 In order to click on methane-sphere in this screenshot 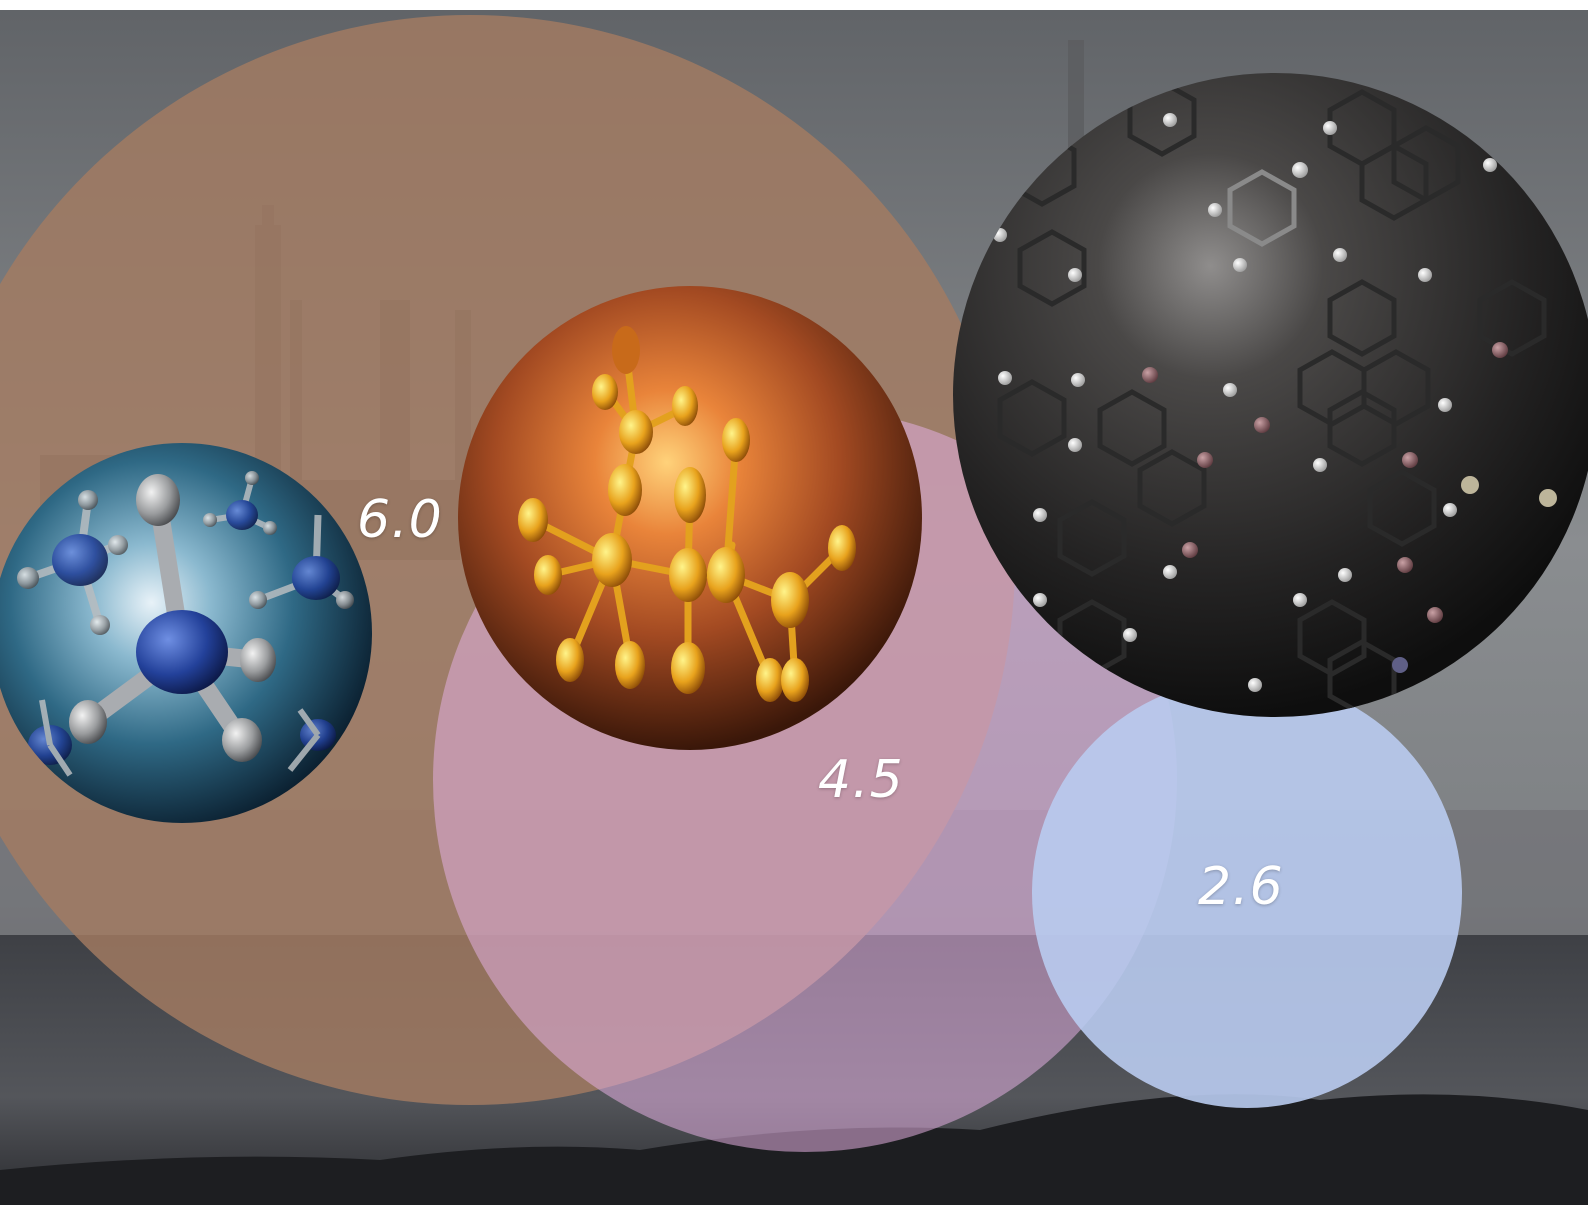, I will do `click(186, 633)`.